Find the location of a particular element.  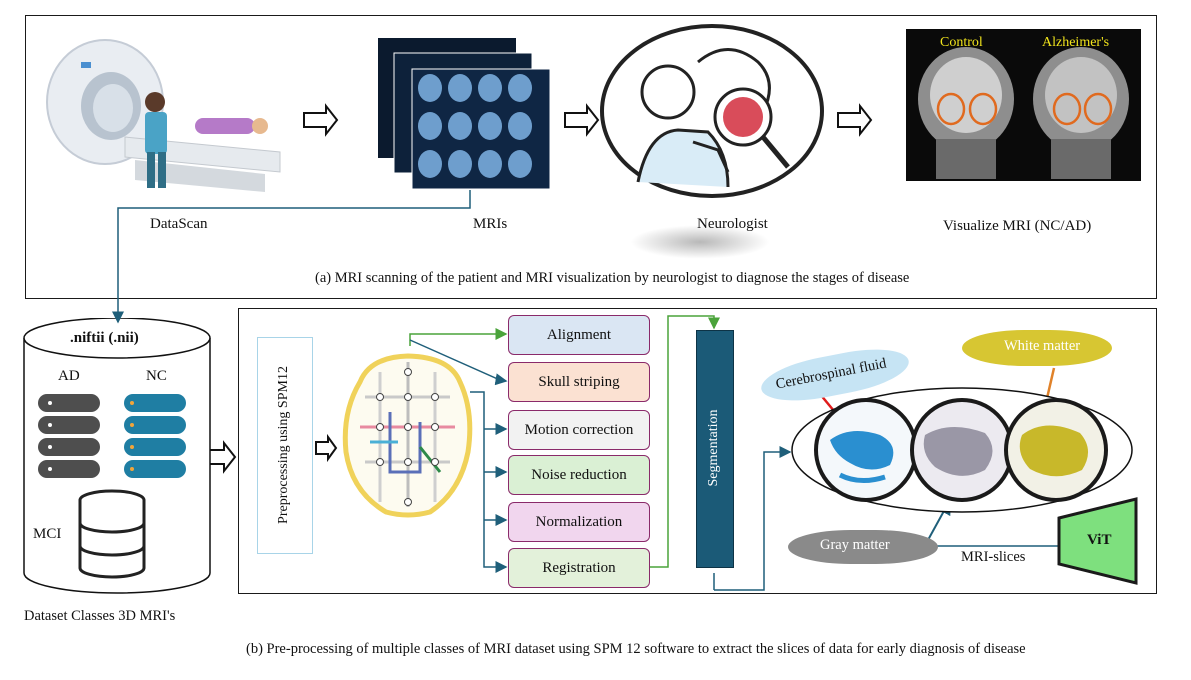

preprocessing-box is located at coordinates (285, 445).